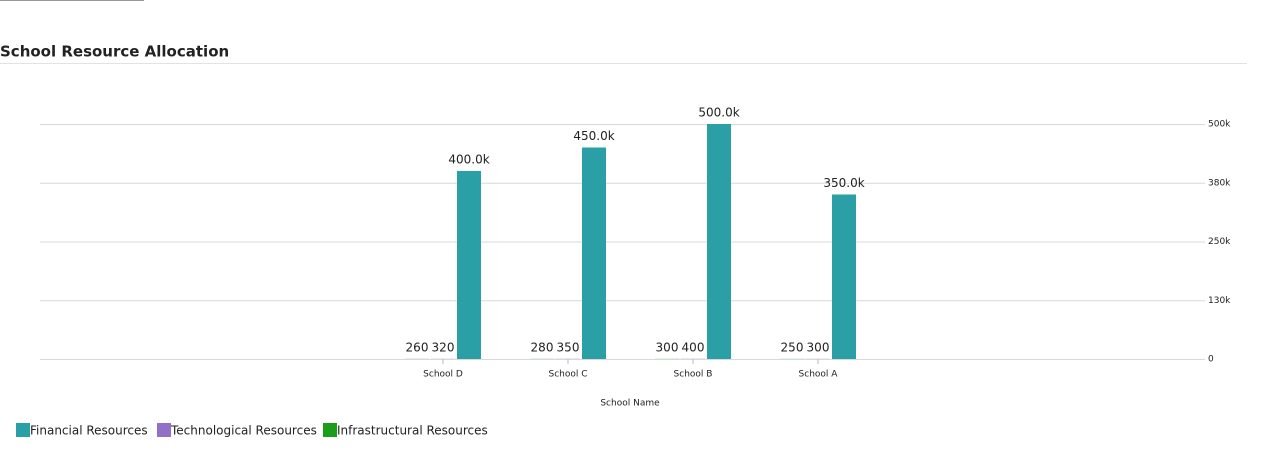 Image resolution: width=1280 pixels, height=450 pixels. What do you see at coordinates (1219, 301) in the screenshot?
I see `y-tick-label: 130k` at bounding box center [1219, 301].